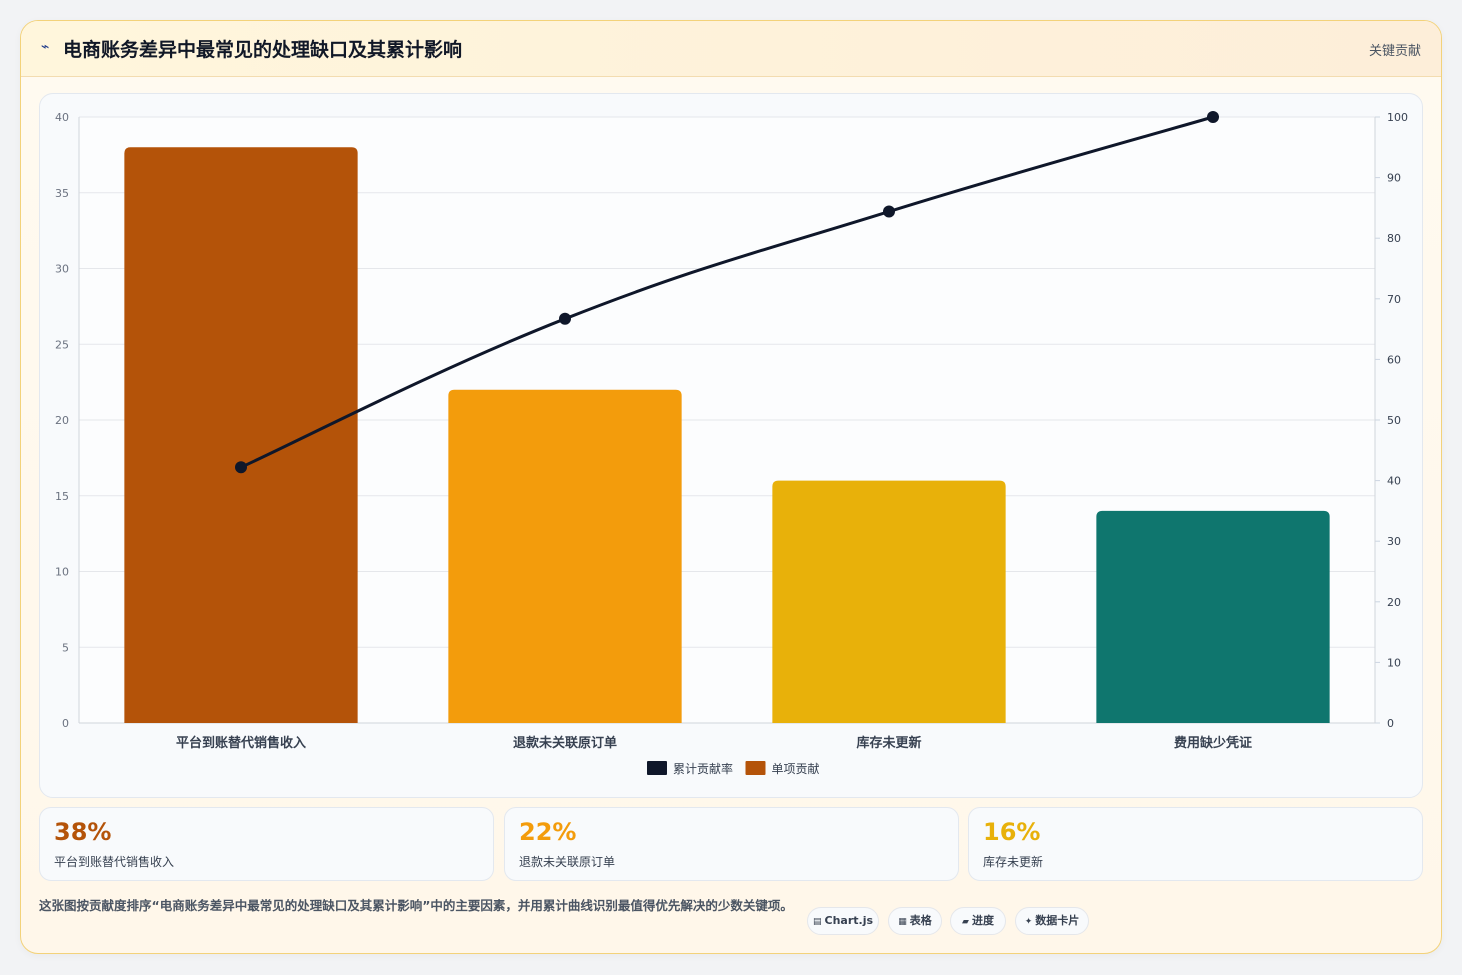  What do you see at coordinates (817, 922) in the screenshot?
I see `chart-icon: ▤` at bounding box center [817, 922].